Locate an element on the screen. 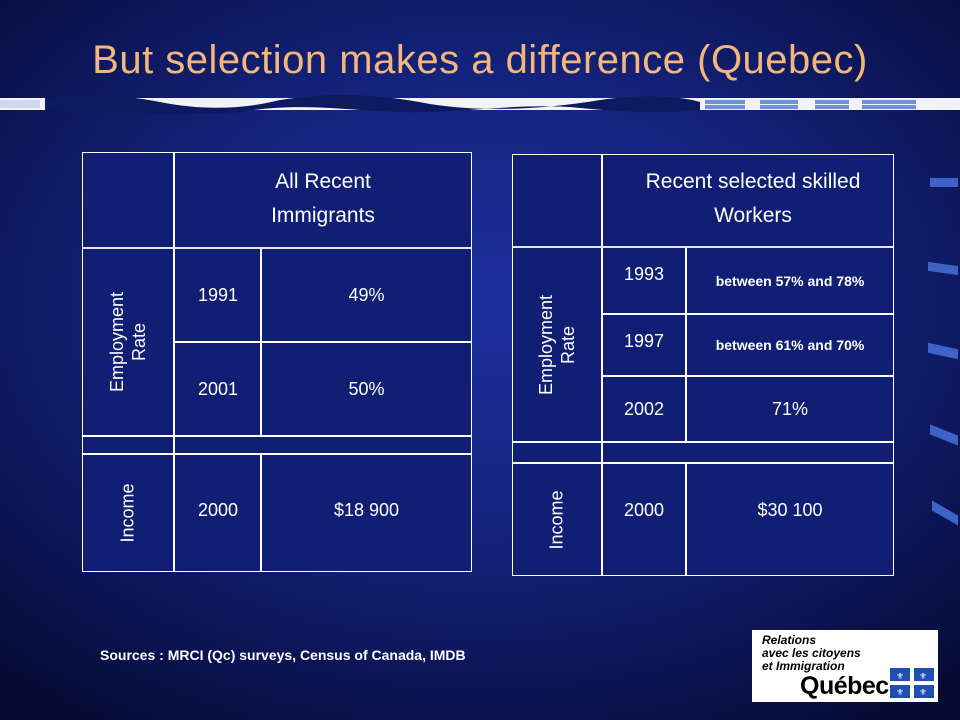 The image size is (960, 720). left-value-2001: 50% is located at coordinates (366, 388).